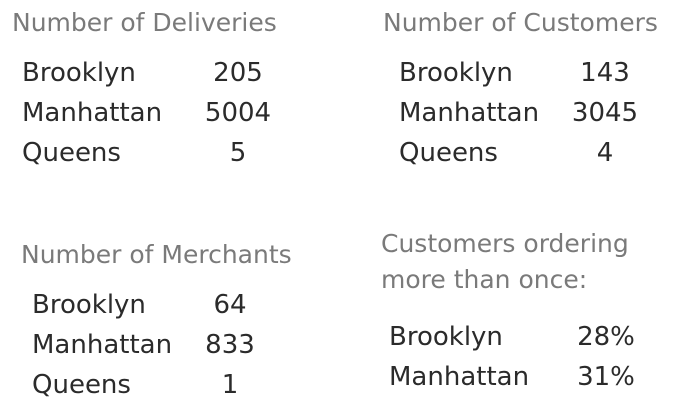 This screenshot has width=692, height=414. Describe the element at coordinates (238, 153) in the screenshot. I see `row-value: 5` at that location.